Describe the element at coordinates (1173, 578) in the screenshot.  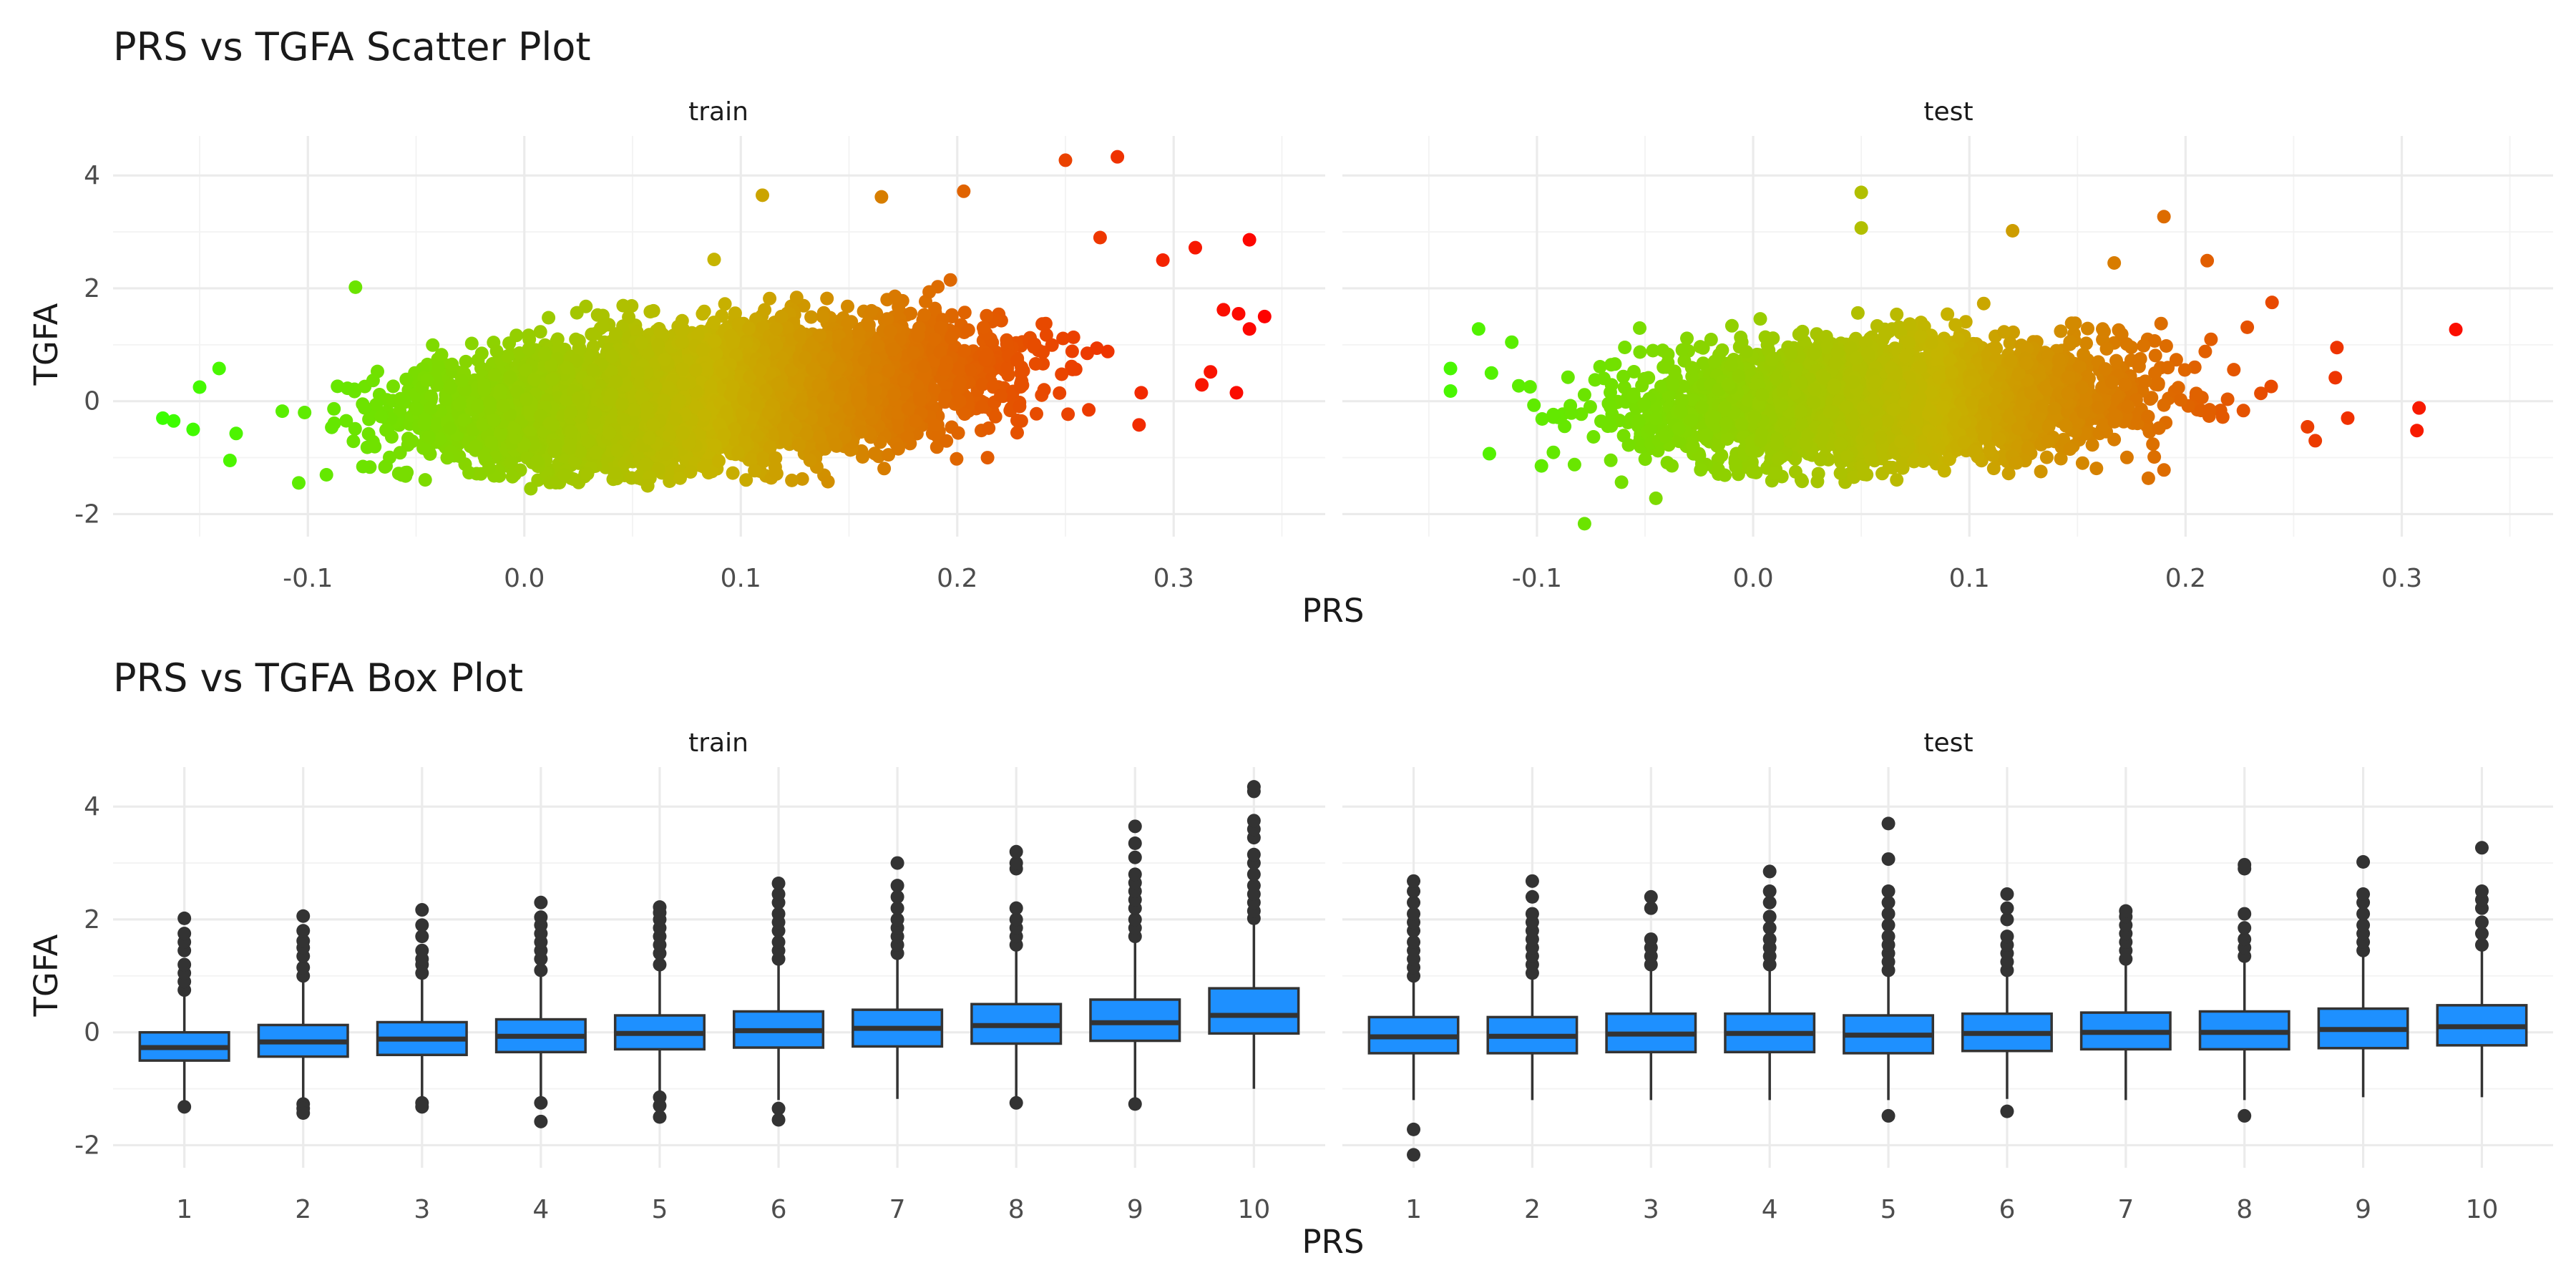
I see `x-tick-label: 0.3` at that location.